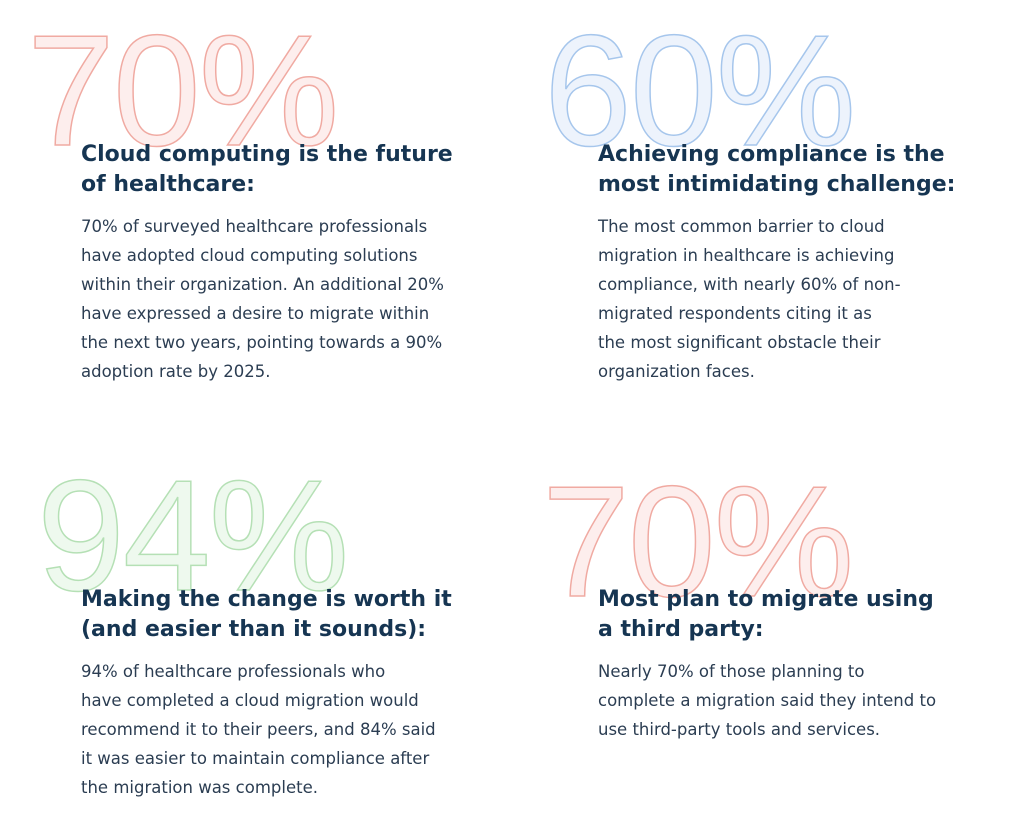 The width and height of the screenshot is (1024, 838). I want to click on body-line: have adopted cloud computing solutions, so click(249, 255).